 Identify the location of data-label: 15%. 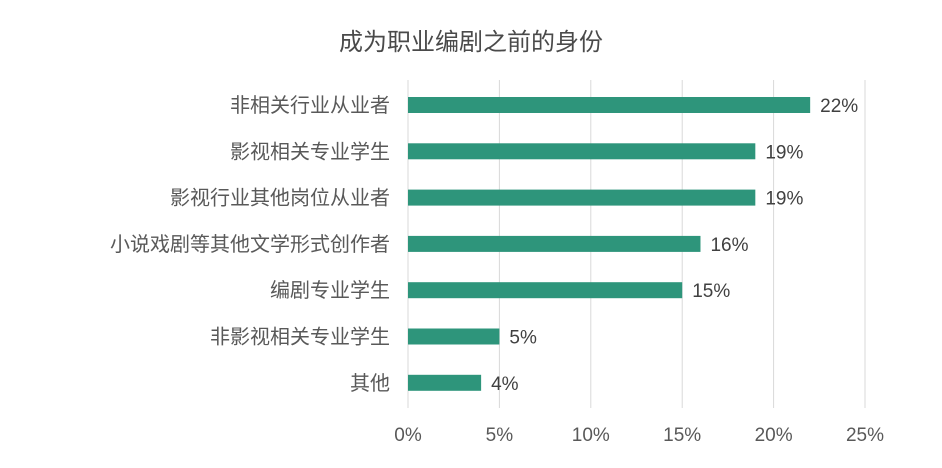
(711, 291).